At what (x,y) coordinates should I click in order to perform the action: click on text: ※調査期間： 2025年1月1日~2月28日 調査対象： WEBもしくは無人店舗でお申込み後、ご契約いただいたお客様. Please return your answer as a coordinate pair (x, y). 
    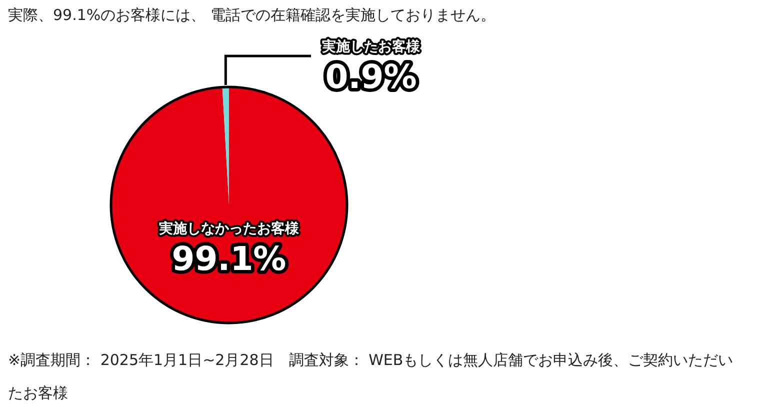
    Looking at the image, I should click on (371, 377).